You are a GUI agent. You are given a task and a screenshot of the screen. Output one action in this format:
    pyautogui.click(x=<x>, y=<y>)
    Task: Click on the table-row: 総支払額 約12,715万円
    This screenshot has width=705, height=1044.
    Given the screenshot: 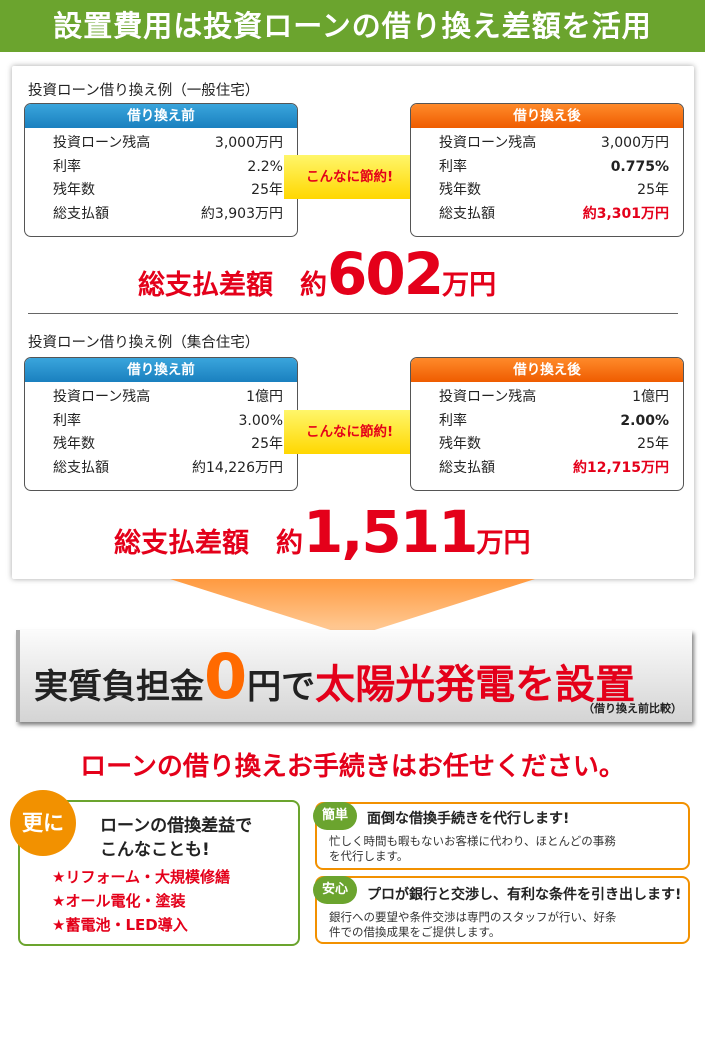 What is the action you would take?
    pyautogui.click(x=554, y=467)
    